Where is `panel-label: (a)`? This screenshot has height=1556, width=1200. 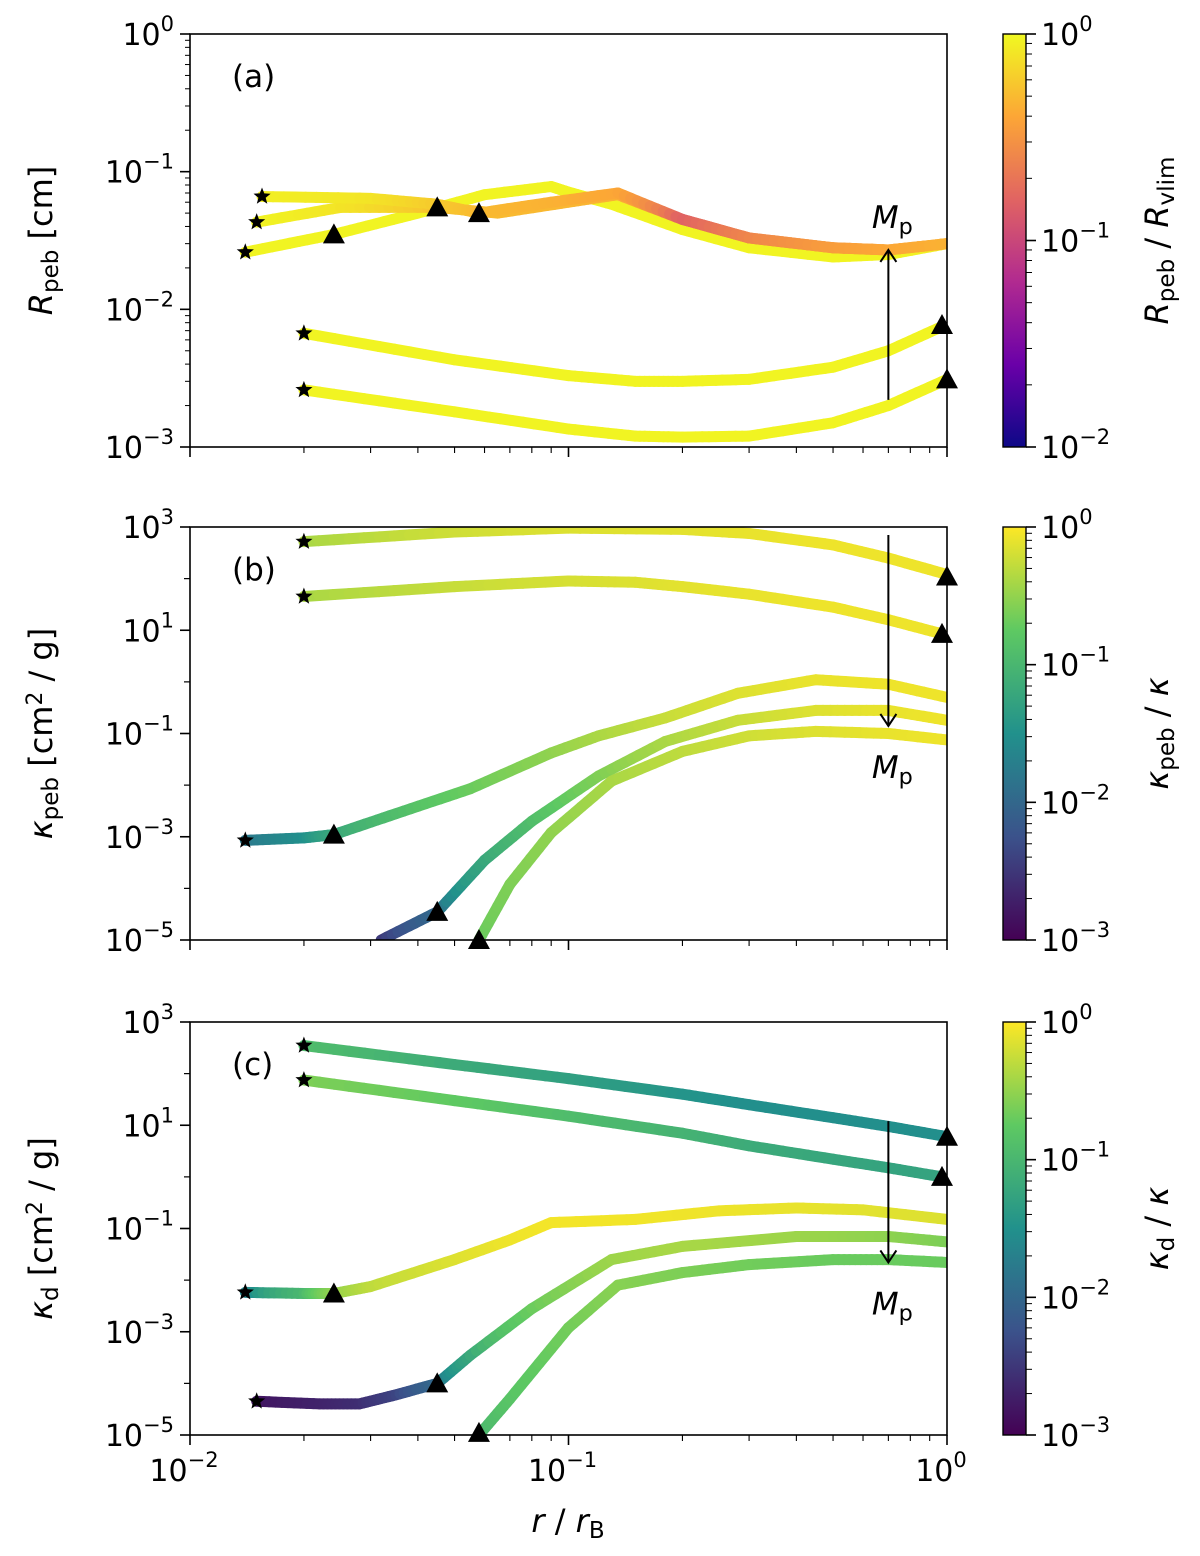
panel-label: (a) is located at coordinates (253, 77).